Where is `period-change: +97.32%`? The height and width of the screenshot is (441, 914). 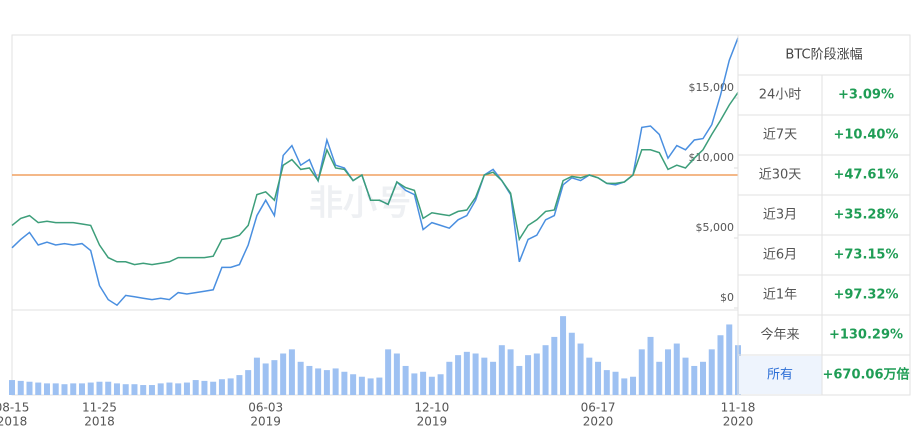
period-change: +97.32% is located at coordinates (865, 295).